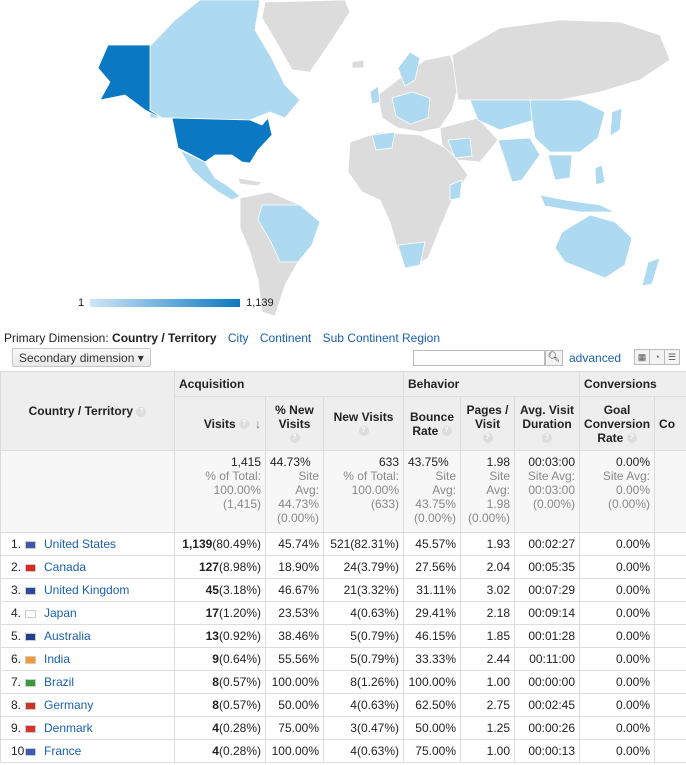 Image resolution: width=686 pixels, height=765 pixels. What do you see at coordinates (408, 200) in the screenshot?
I see `region-africa` at bounding box center [408, 200].